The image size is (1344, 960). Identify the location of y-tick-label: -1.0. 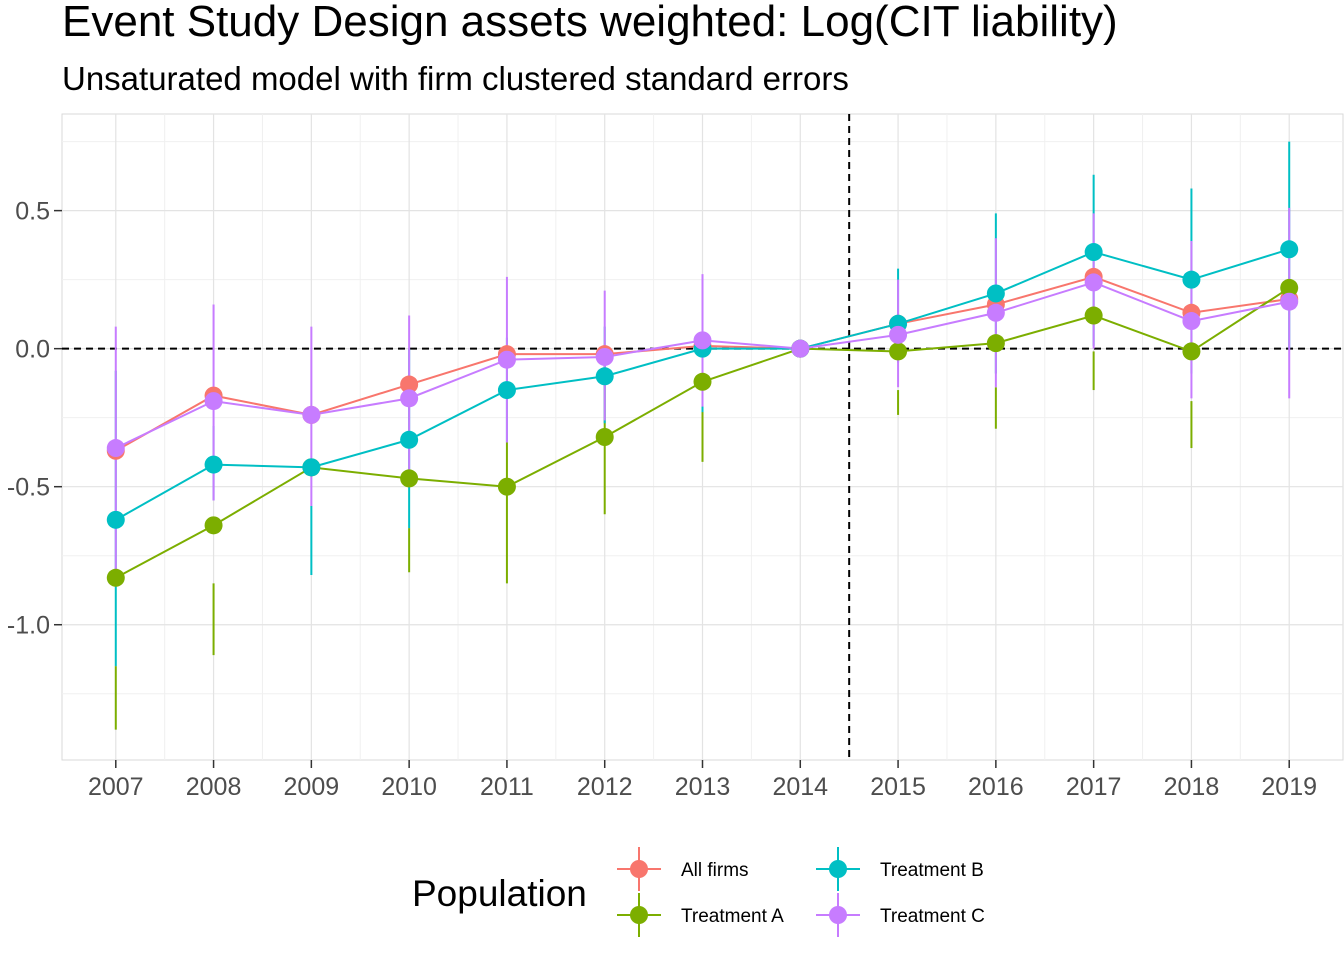
(28, 626).